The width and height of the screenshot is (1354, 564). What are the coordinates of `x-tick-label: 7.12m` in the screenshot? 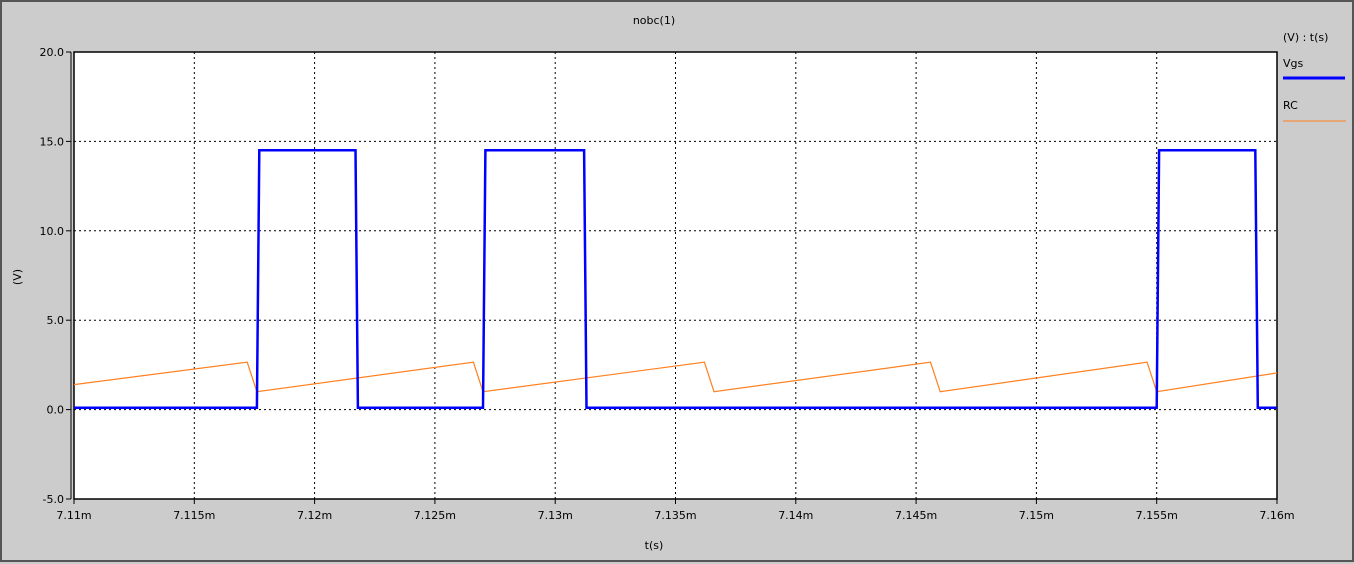 It's located at (314, 515).